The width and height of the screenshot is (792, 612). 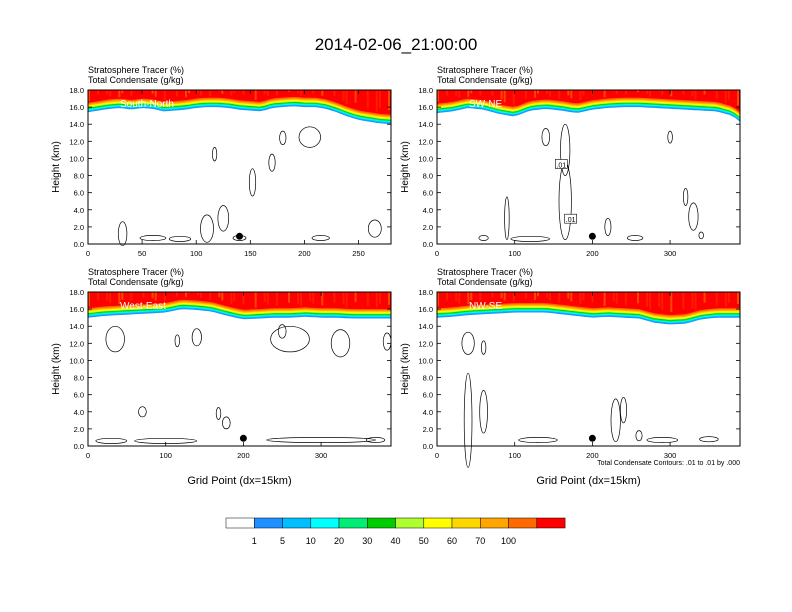 What do you see at coordinates (321, 455) in the screenshot?
I see `x-tick-label: 300` at bounding box center [321, 455].